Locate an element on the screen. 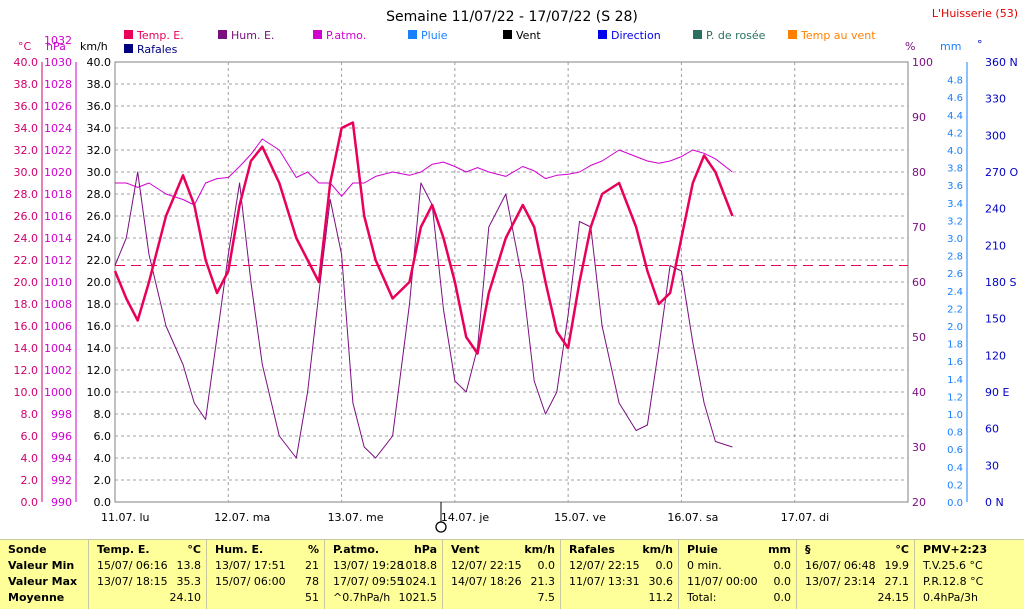 This screenshot has height=609, width=1024. cell-time: 13/07/ 18:15 is located at coordinates (132, 581).